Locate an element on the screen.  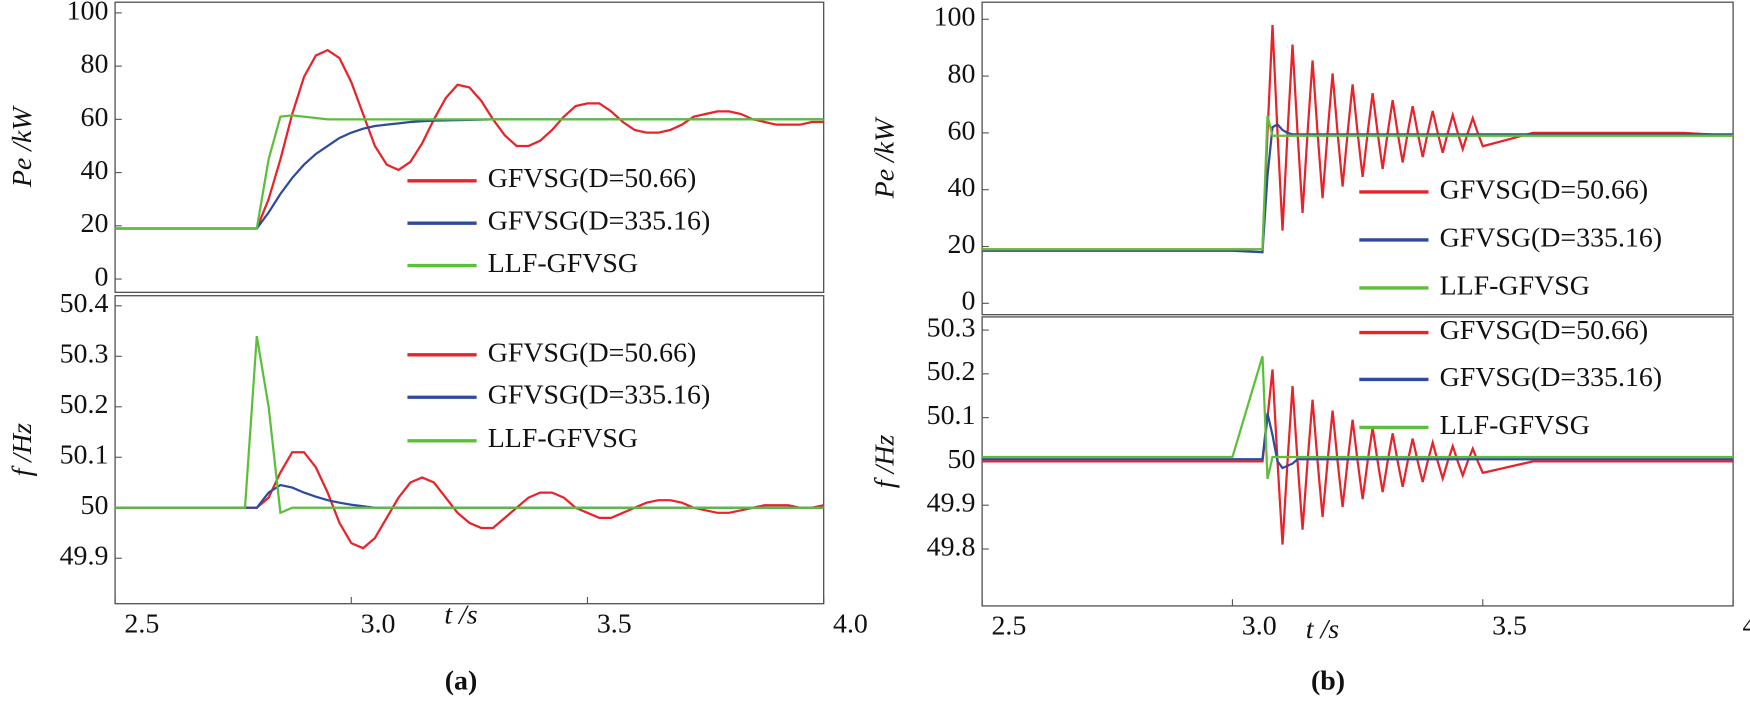
panel-caption: (a) is located at coordinates (461, 680).